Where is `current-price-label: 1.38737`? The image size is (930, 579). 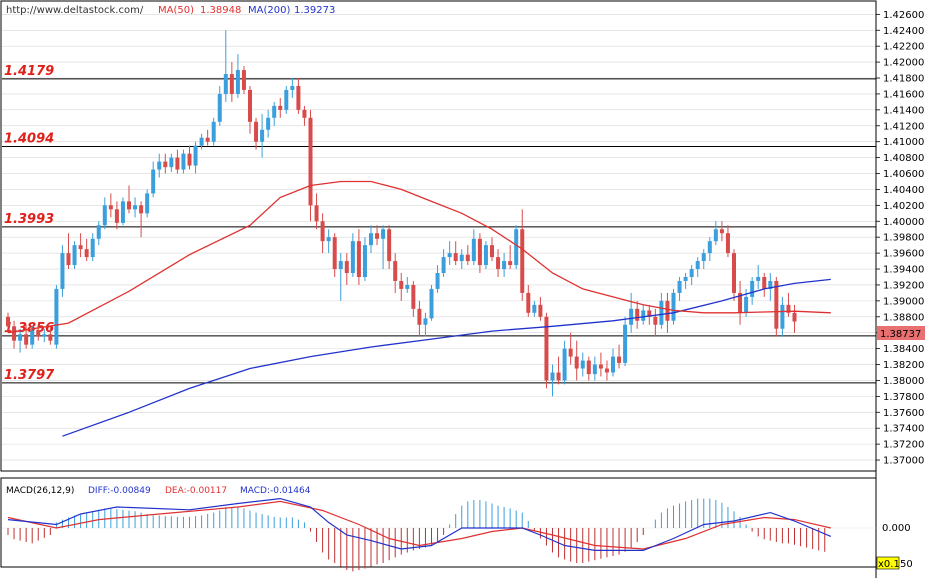
current-price-label: 1.38737 is located at coordinates (900, 334).